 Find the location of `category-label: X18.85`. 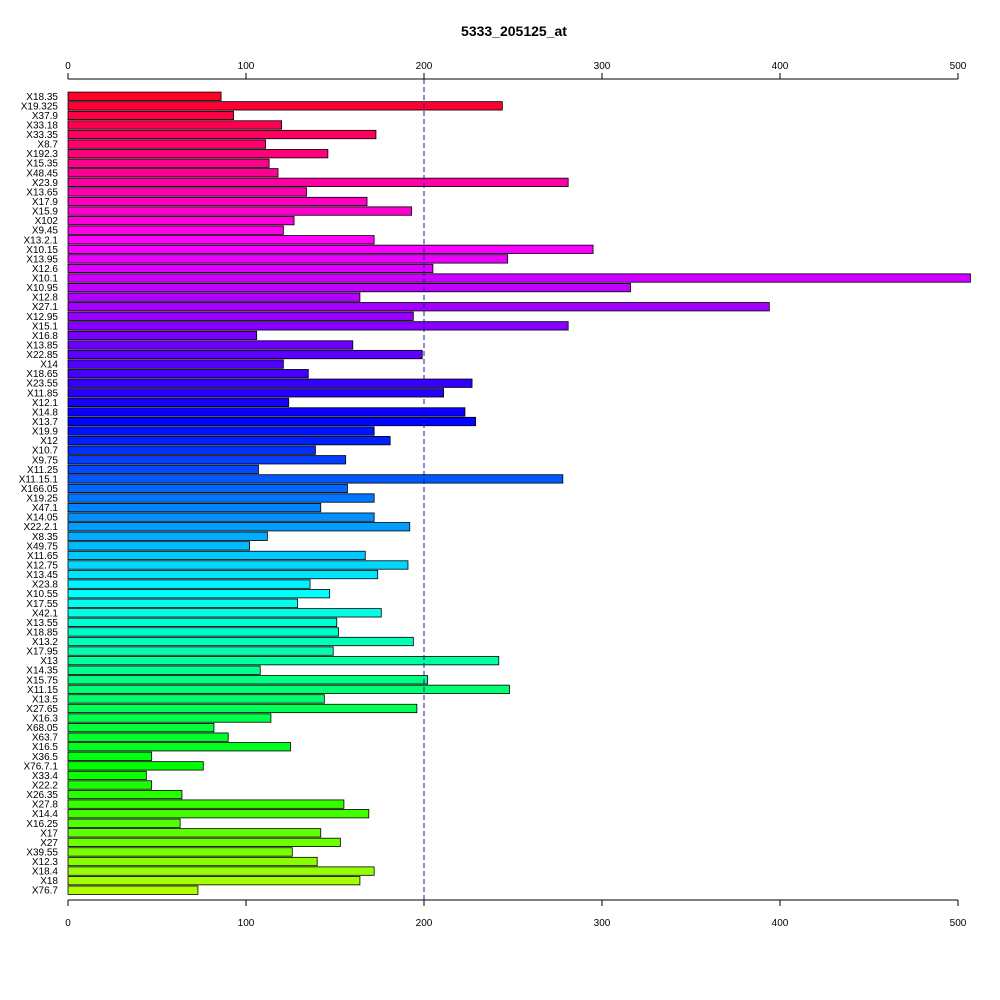

category-label: X18.85 is located at coordinates (42, 632).